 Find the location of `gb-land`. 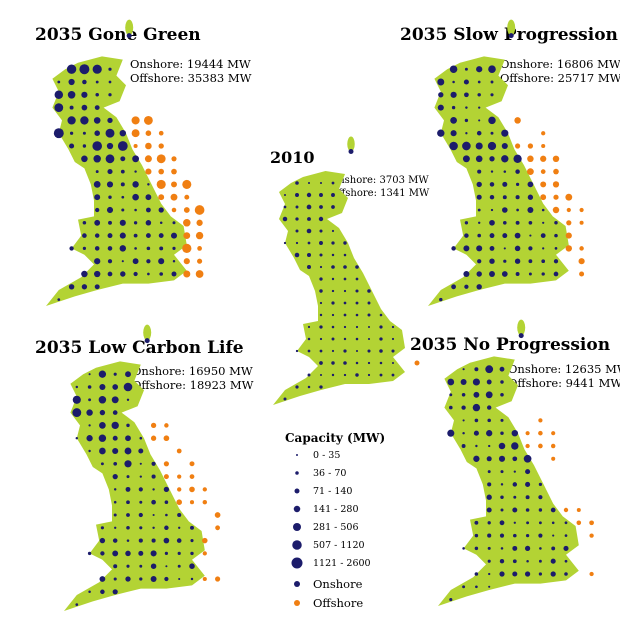

gb-land is located at coordinates (134, 486).